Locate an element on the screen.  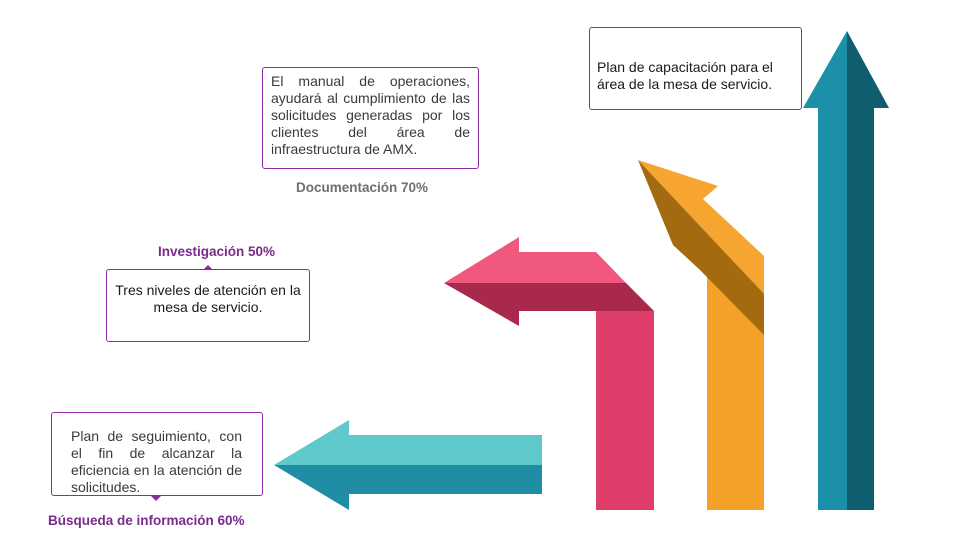
followup-pointer is located at coordinates (156, 498).